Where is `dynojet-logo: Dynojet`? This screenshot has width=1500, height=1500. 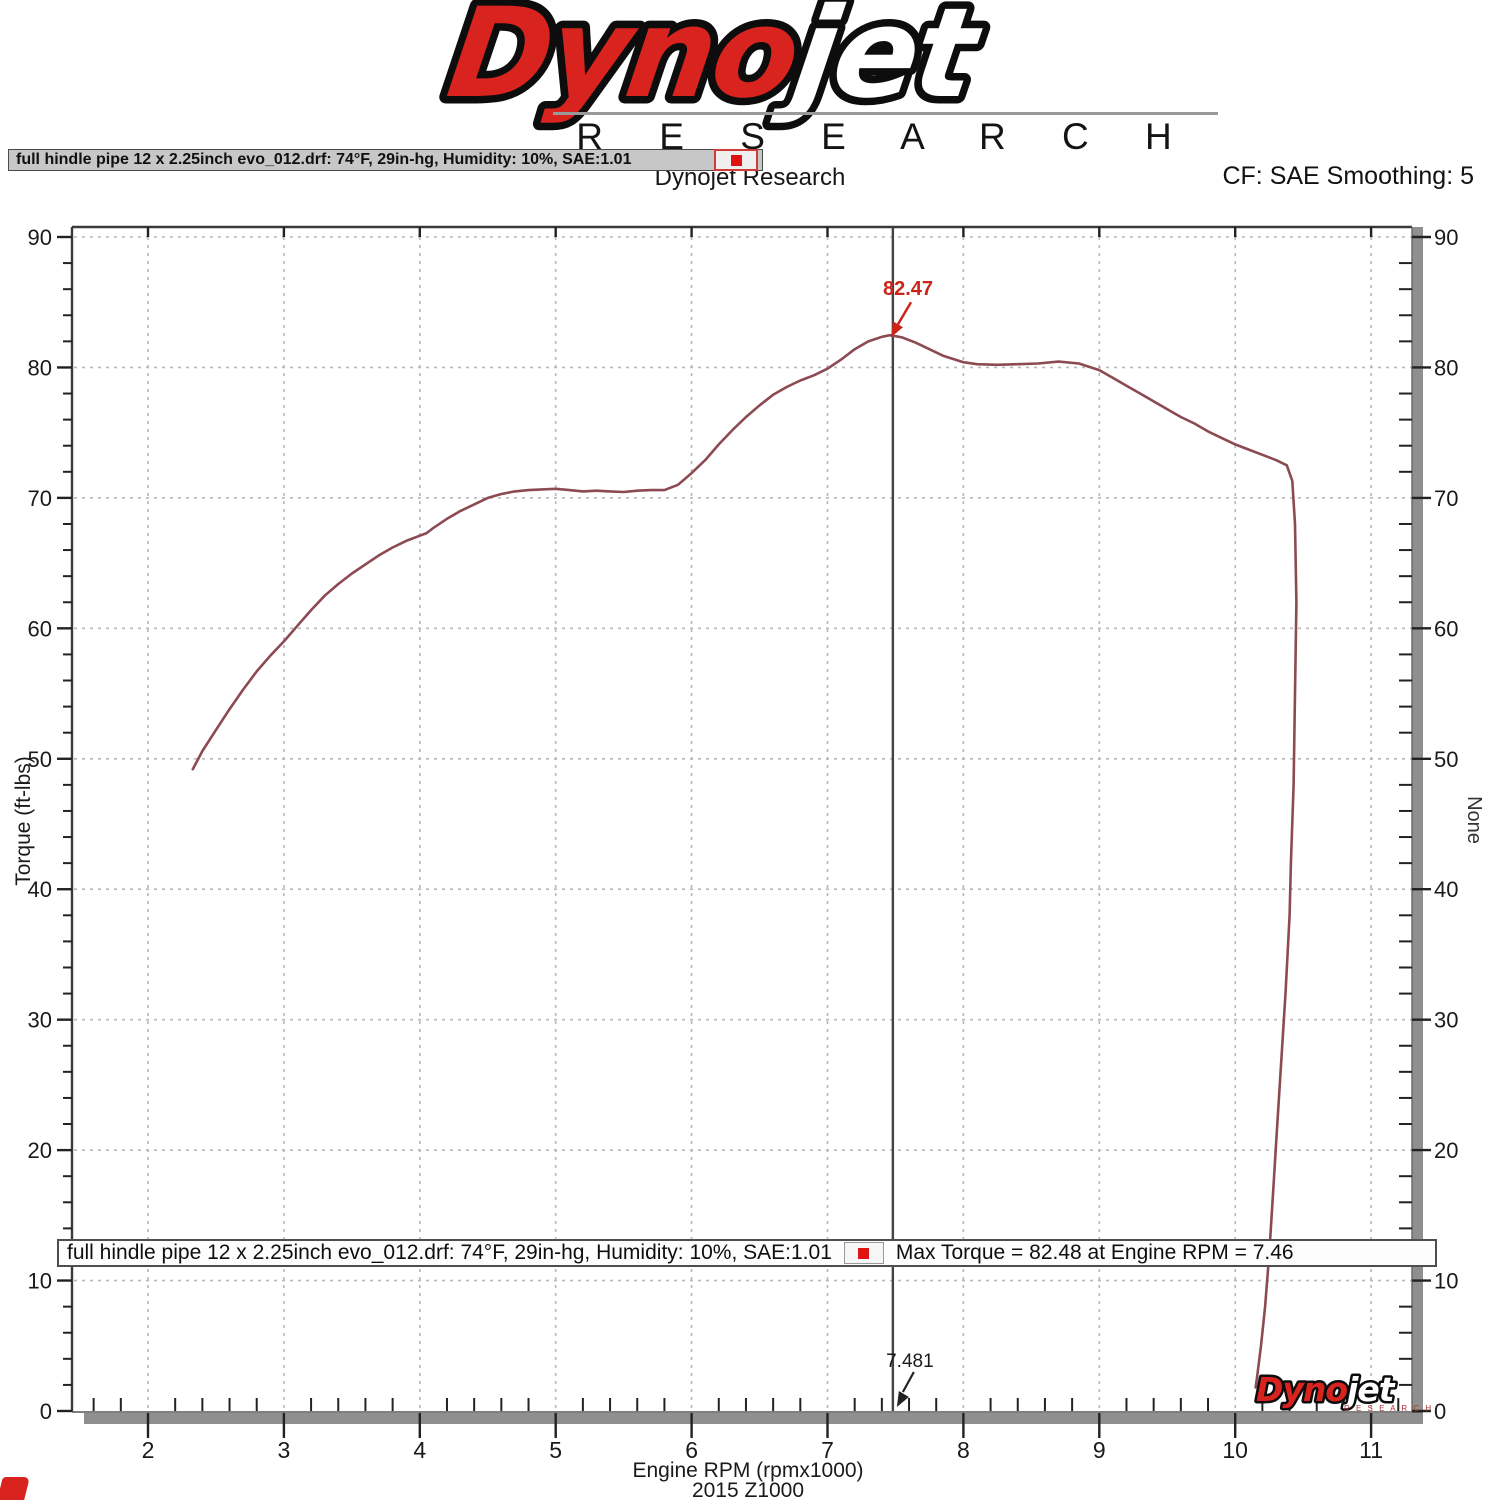
dynojet-logo: Dynojet is located at coordinates (715, 66).